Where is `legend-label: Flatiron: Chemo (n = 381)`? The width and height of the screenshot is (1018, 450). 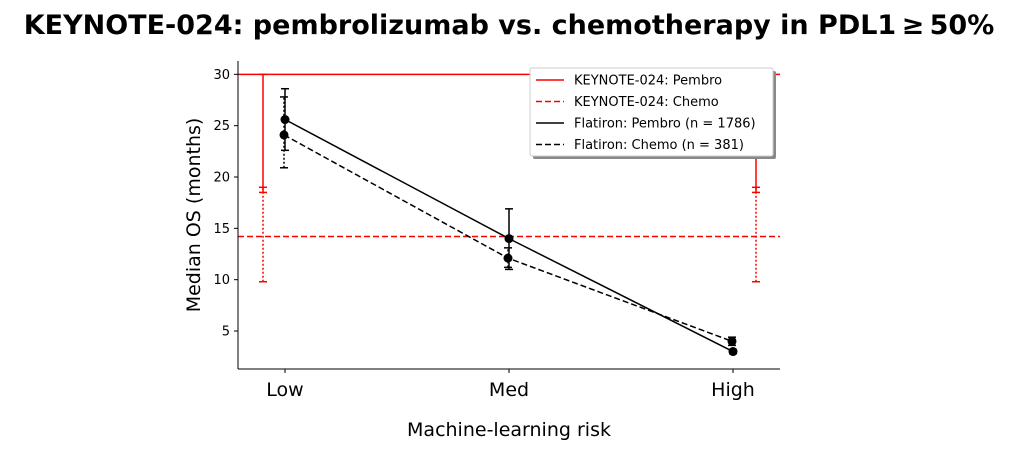
legend-label: Flatiron: Chemo (n = 381) is located at coordinates (659, 145).